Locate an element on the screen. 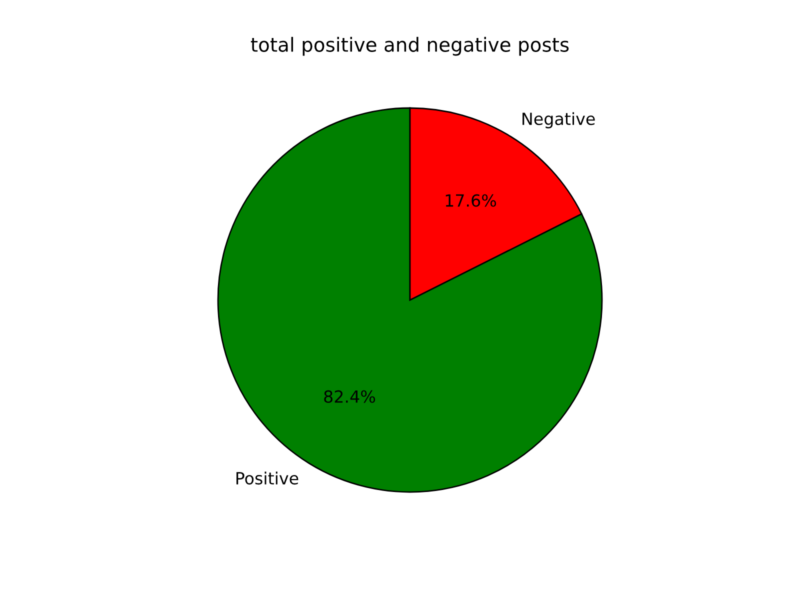 Image resolution: width=800 pixels, height=600 pixels. slice-label: Positive is located at coordinates (267, 478).